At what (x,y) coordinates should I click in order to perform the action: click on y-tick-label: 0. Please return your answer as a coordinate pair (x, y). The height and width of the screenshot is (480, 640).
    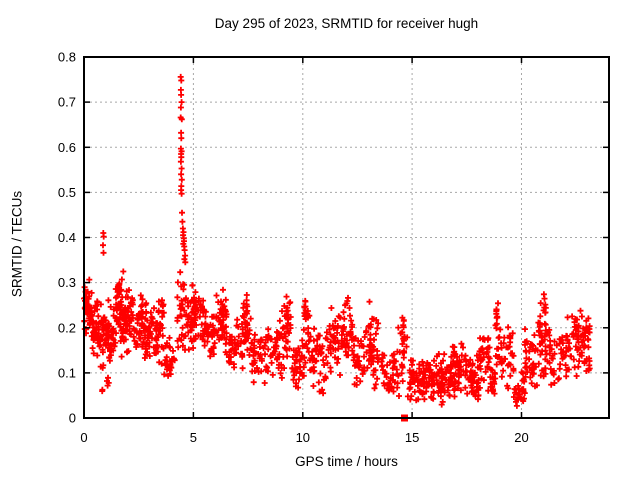
    Looking at the image, I should click on (72, 418).